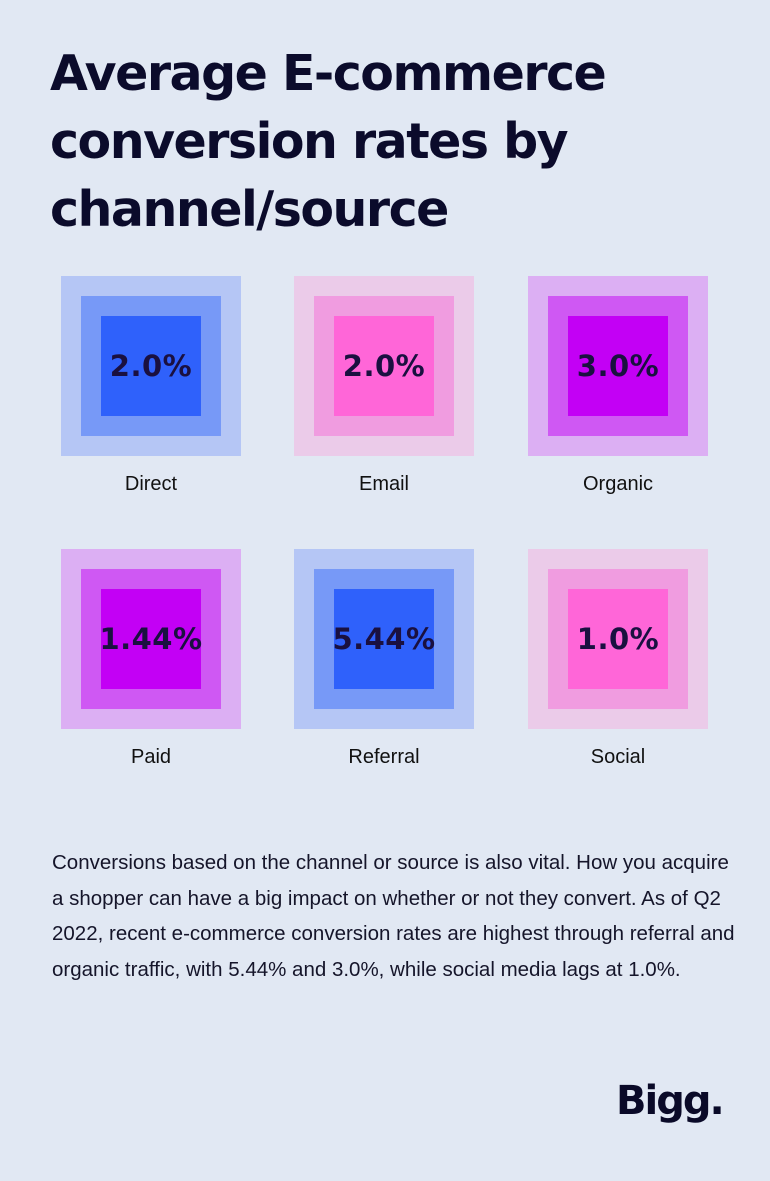  Describe the element at coordinates (384, 757) in the screenshot. I see `channel-label: Referral` at that location.